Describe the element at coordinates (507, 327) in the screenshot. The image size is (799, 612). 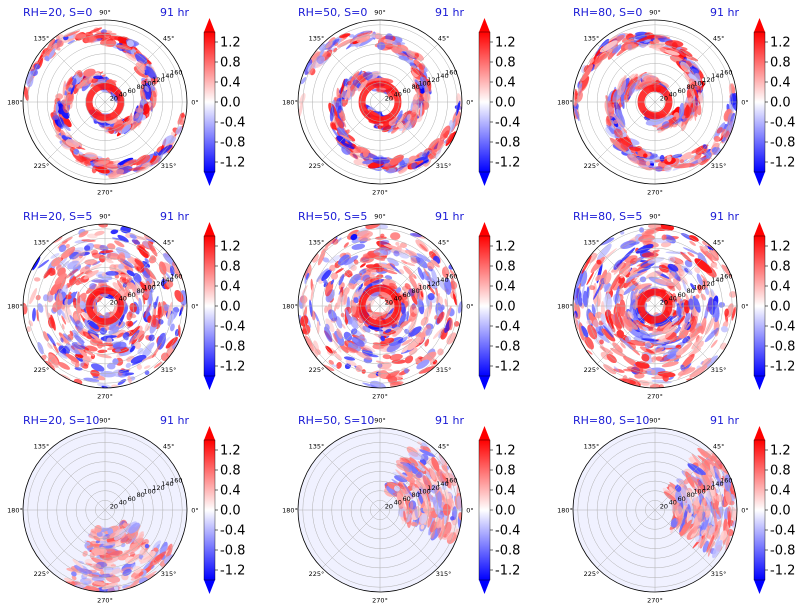
I see `colorbar-tick-label: -0.4` at that location.